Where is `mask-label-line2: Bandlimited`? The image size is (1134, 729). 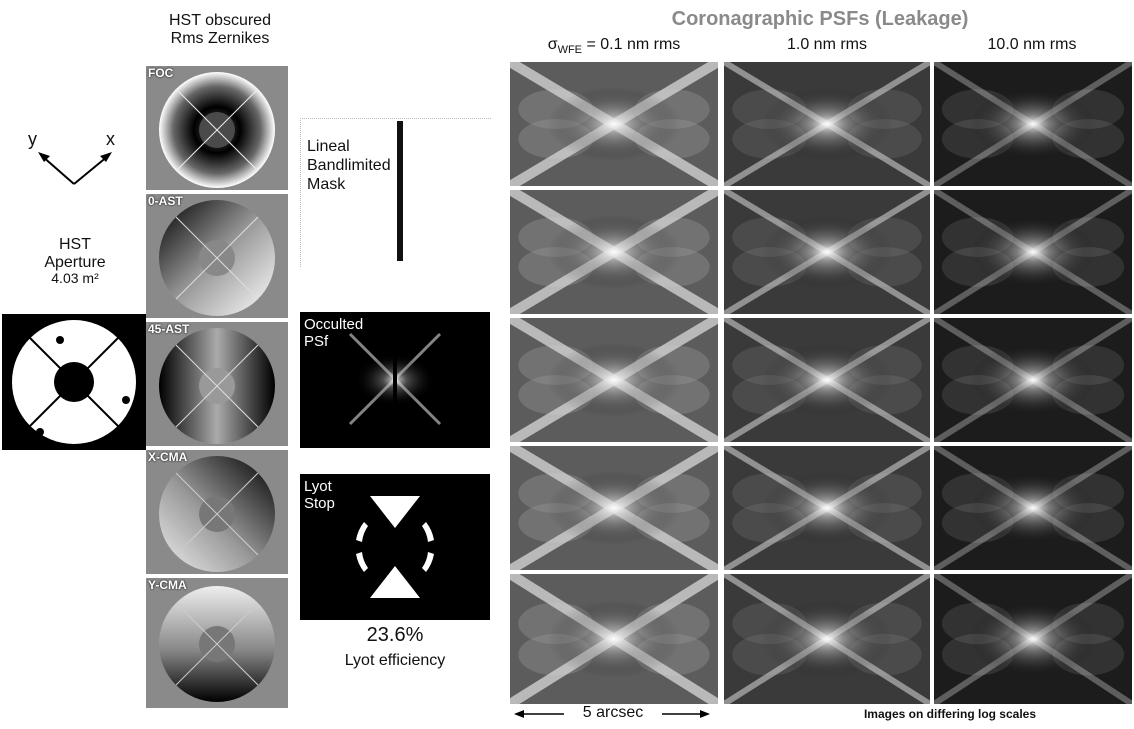
mask-label-line2: Bandlimited is located at coordinates (349, 166).